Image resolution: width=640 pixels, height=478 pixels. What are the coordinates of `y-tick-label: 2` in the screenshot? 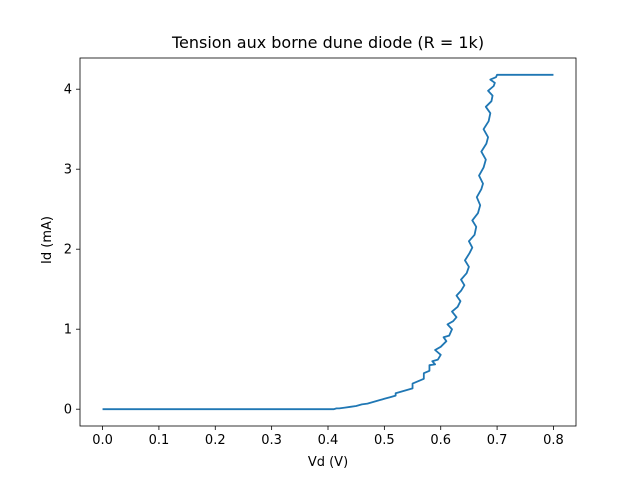 It's located at (68, 250).